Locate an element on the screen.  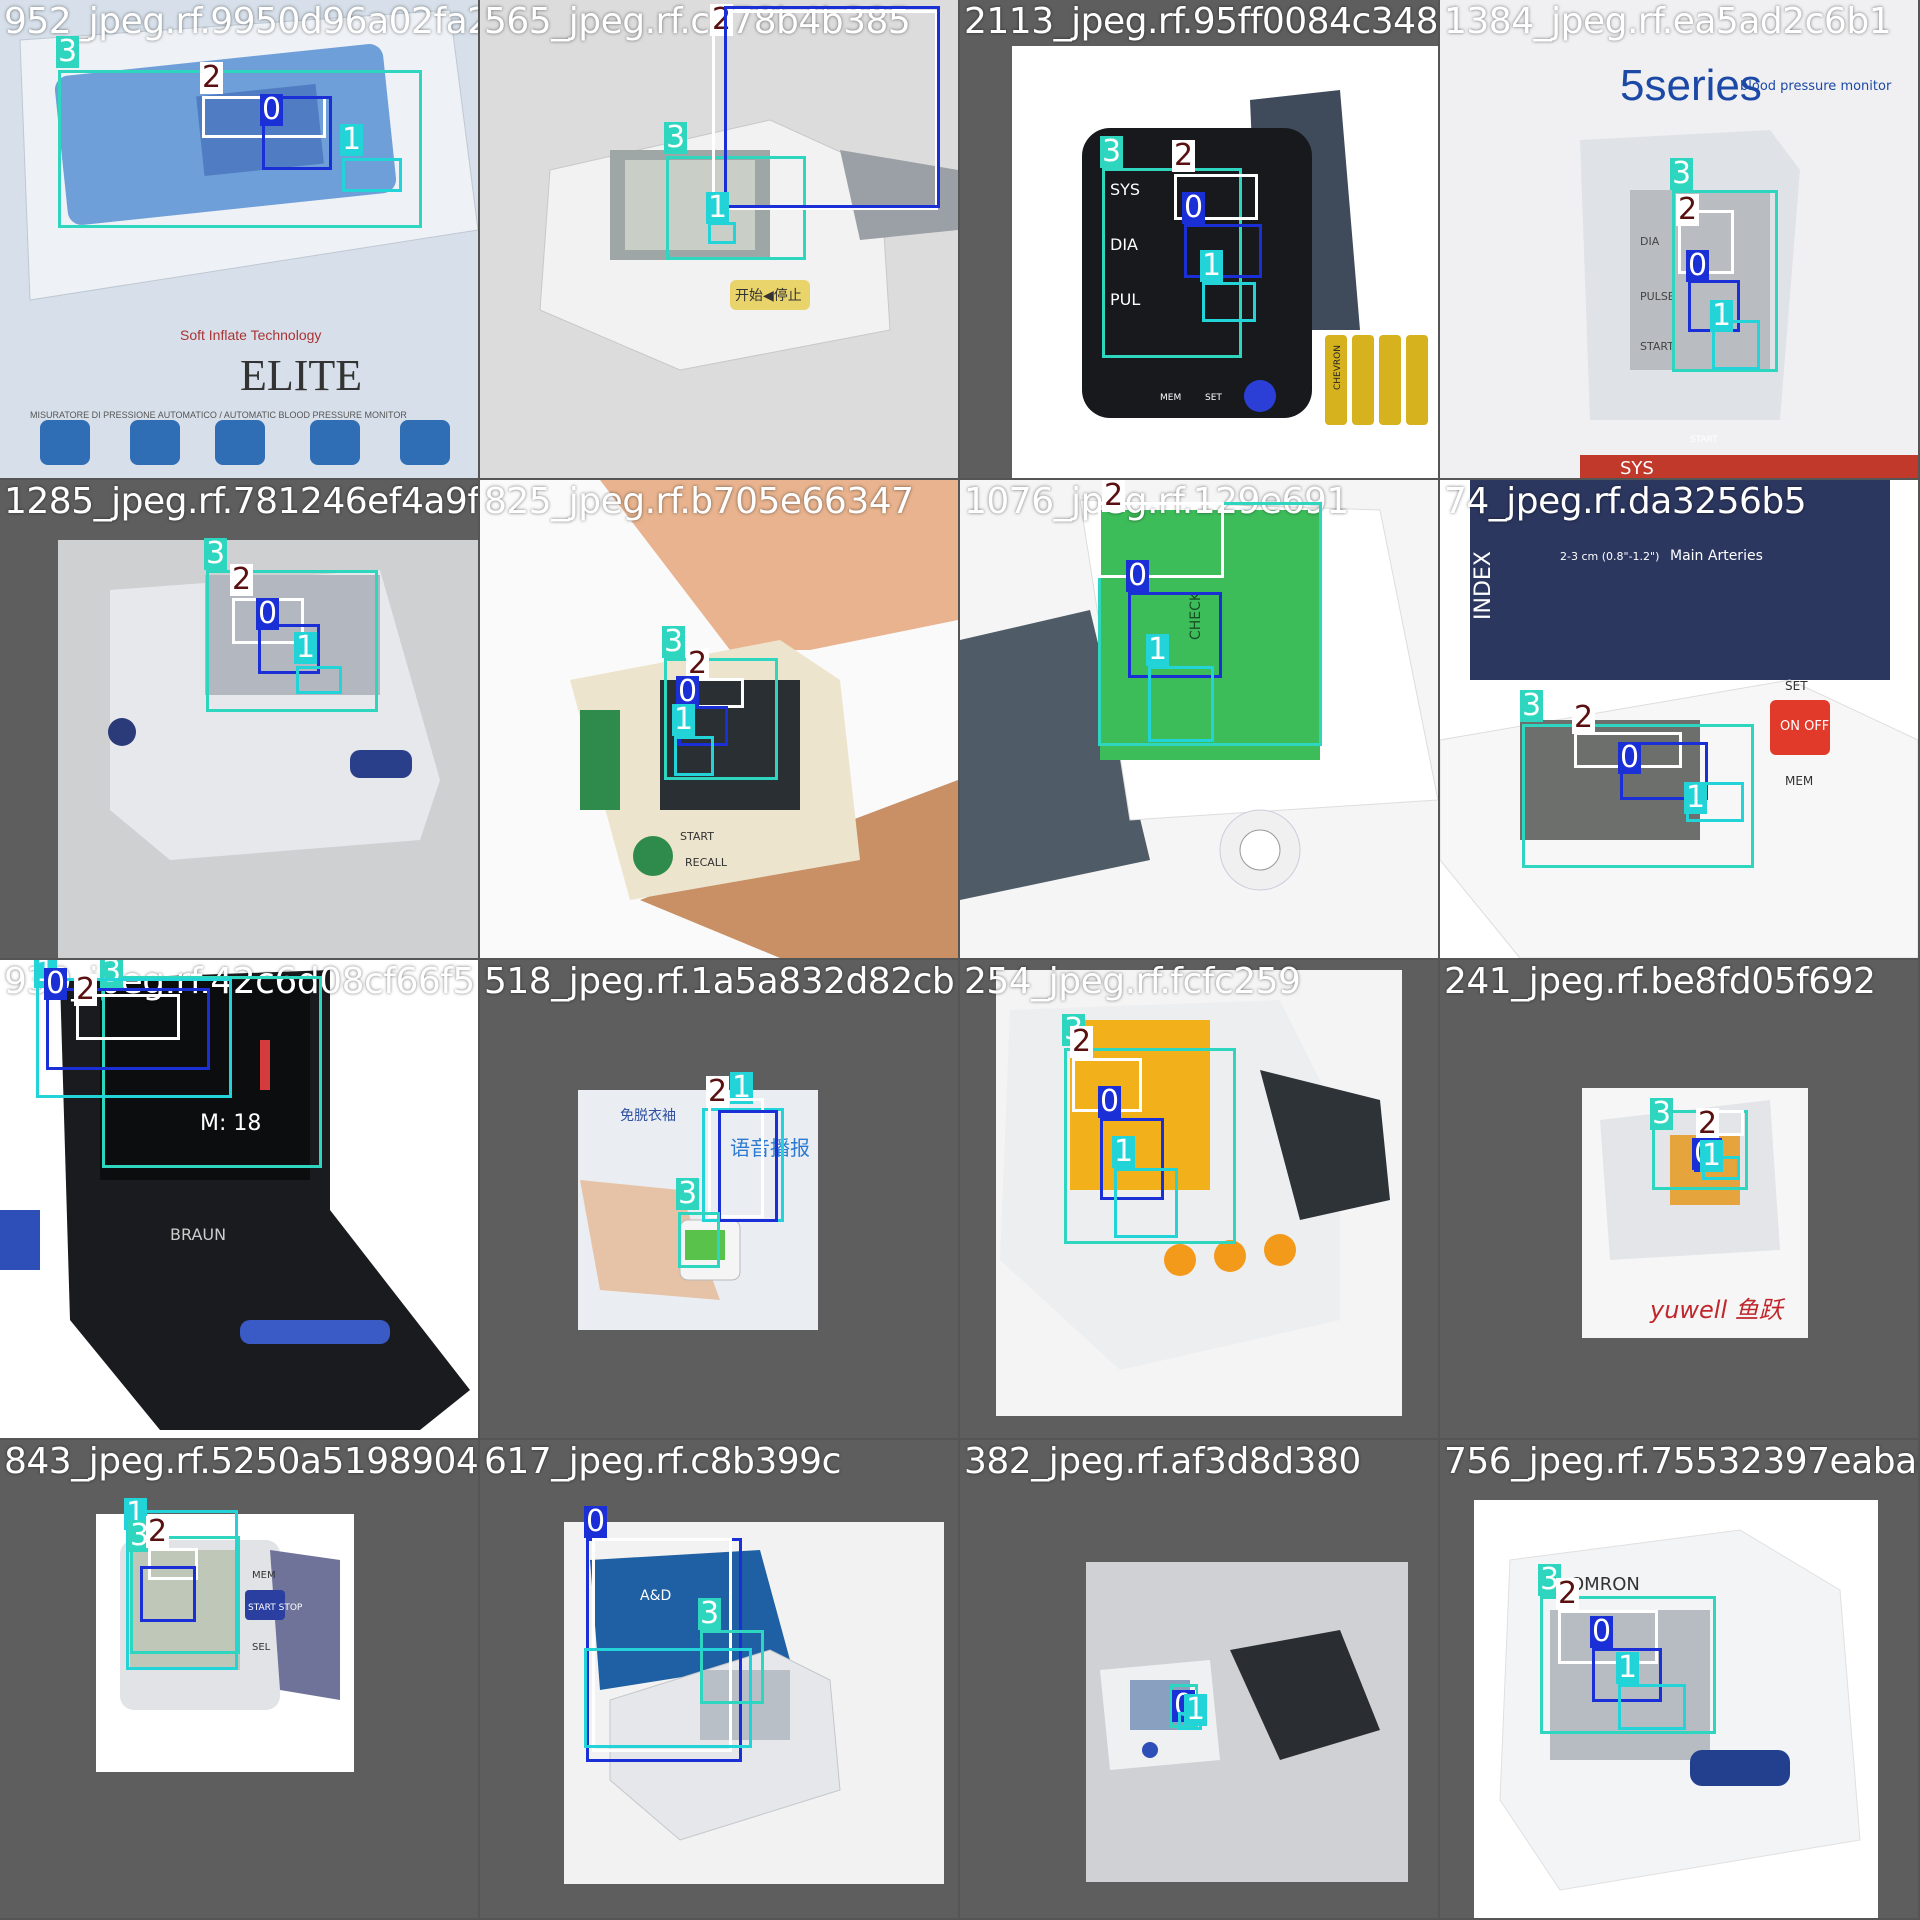
svg-text: CHEVRON is located at coordinates (1338, 367).